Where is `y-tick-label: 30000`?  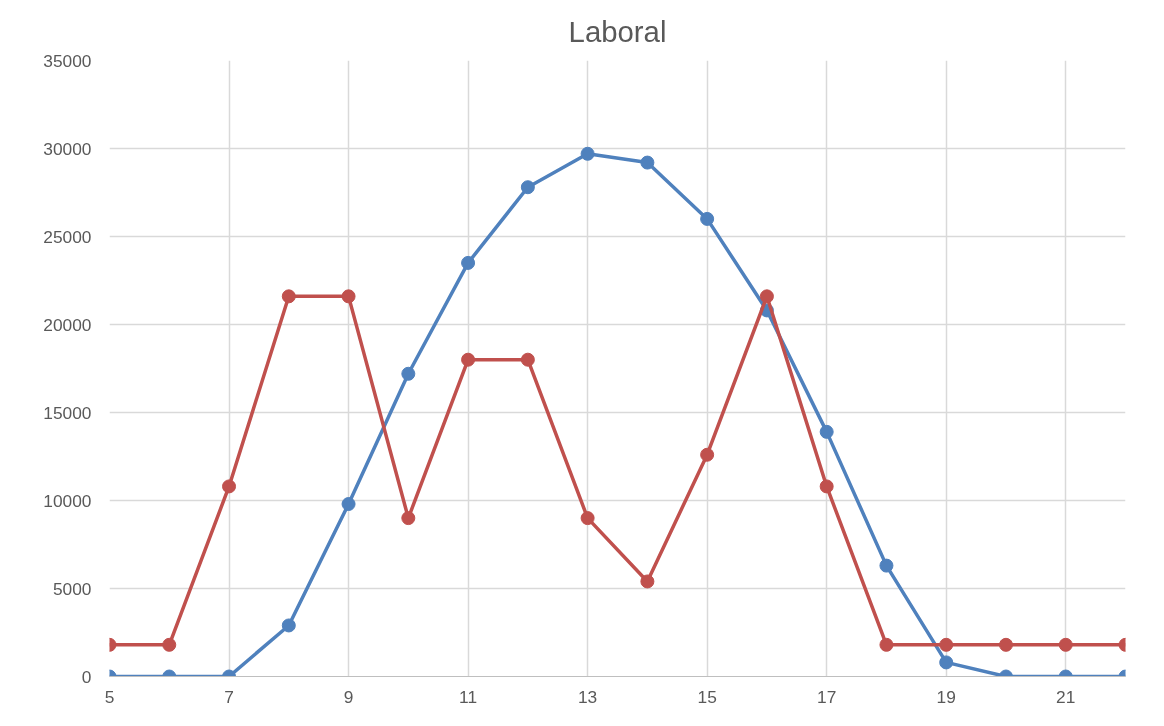
y-tick-label: 30000 is located at coordinates (67, 148).